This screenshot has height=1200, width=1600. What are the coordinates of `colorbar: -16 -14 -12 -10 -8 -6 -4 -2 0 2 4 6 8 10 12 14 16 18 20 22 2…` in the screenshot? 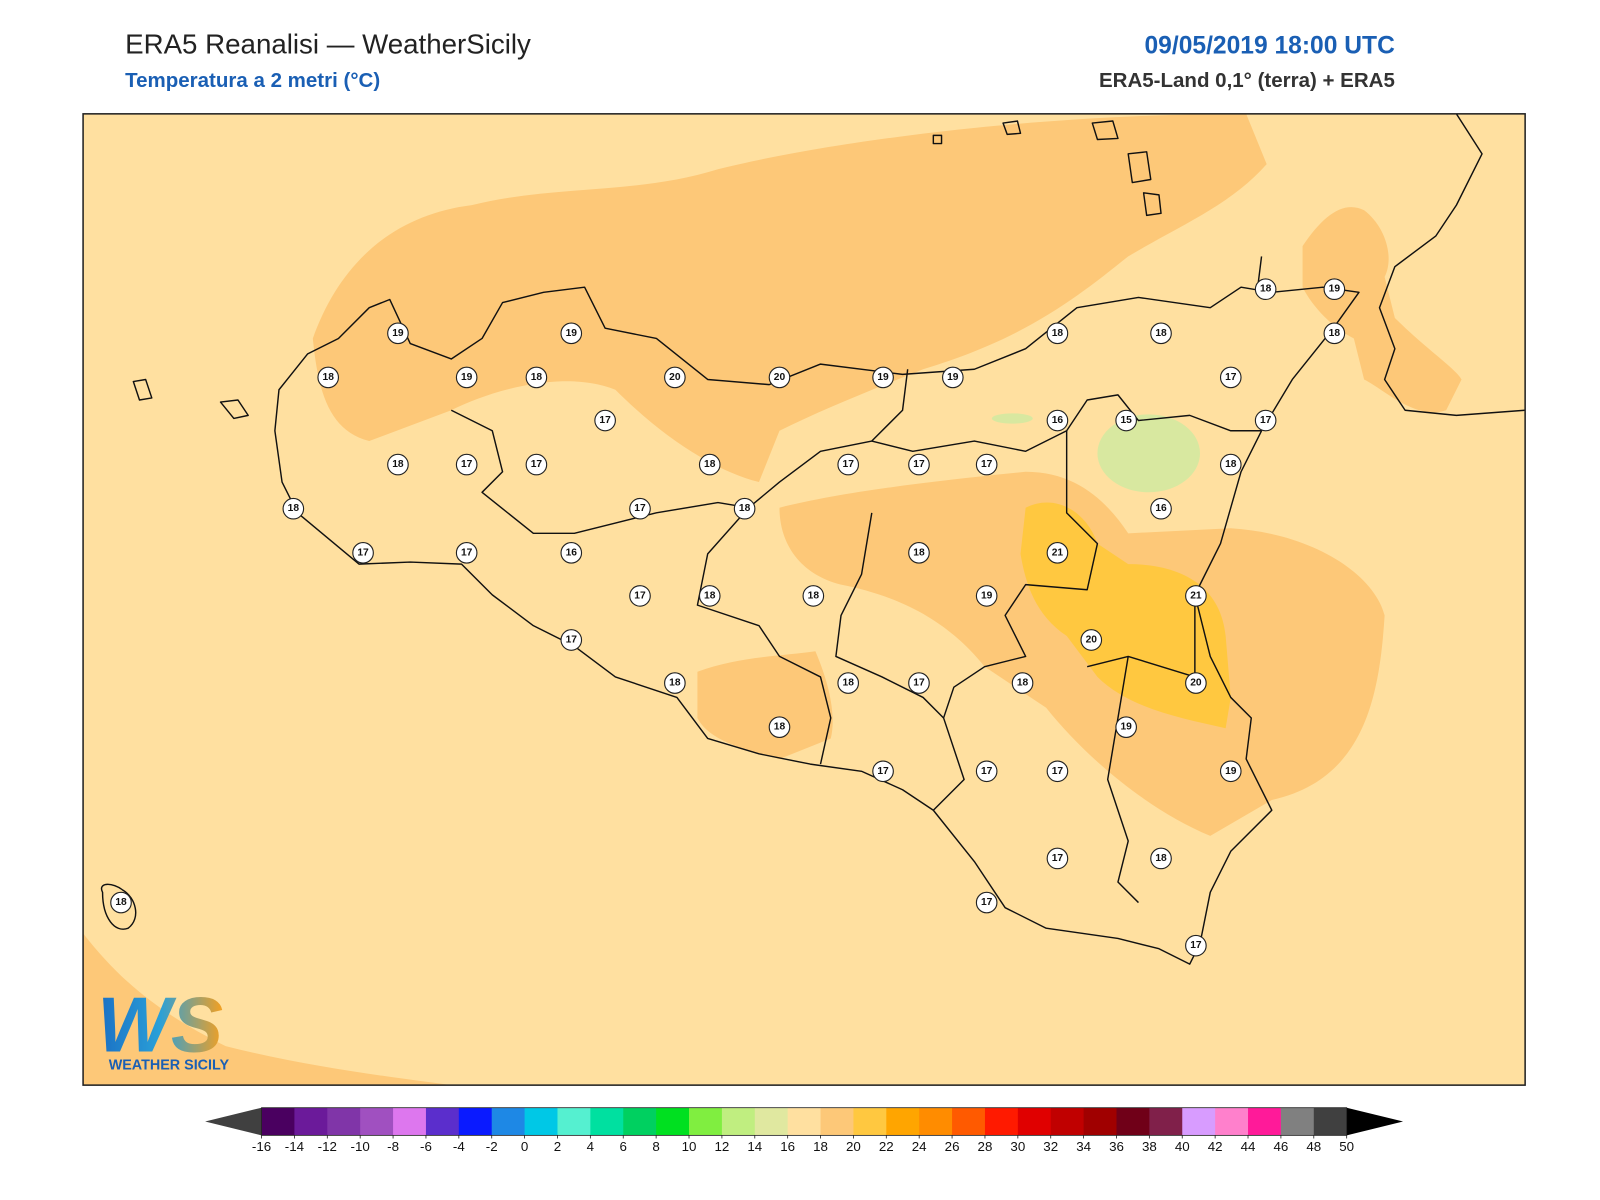 It's located at (804, 1130).